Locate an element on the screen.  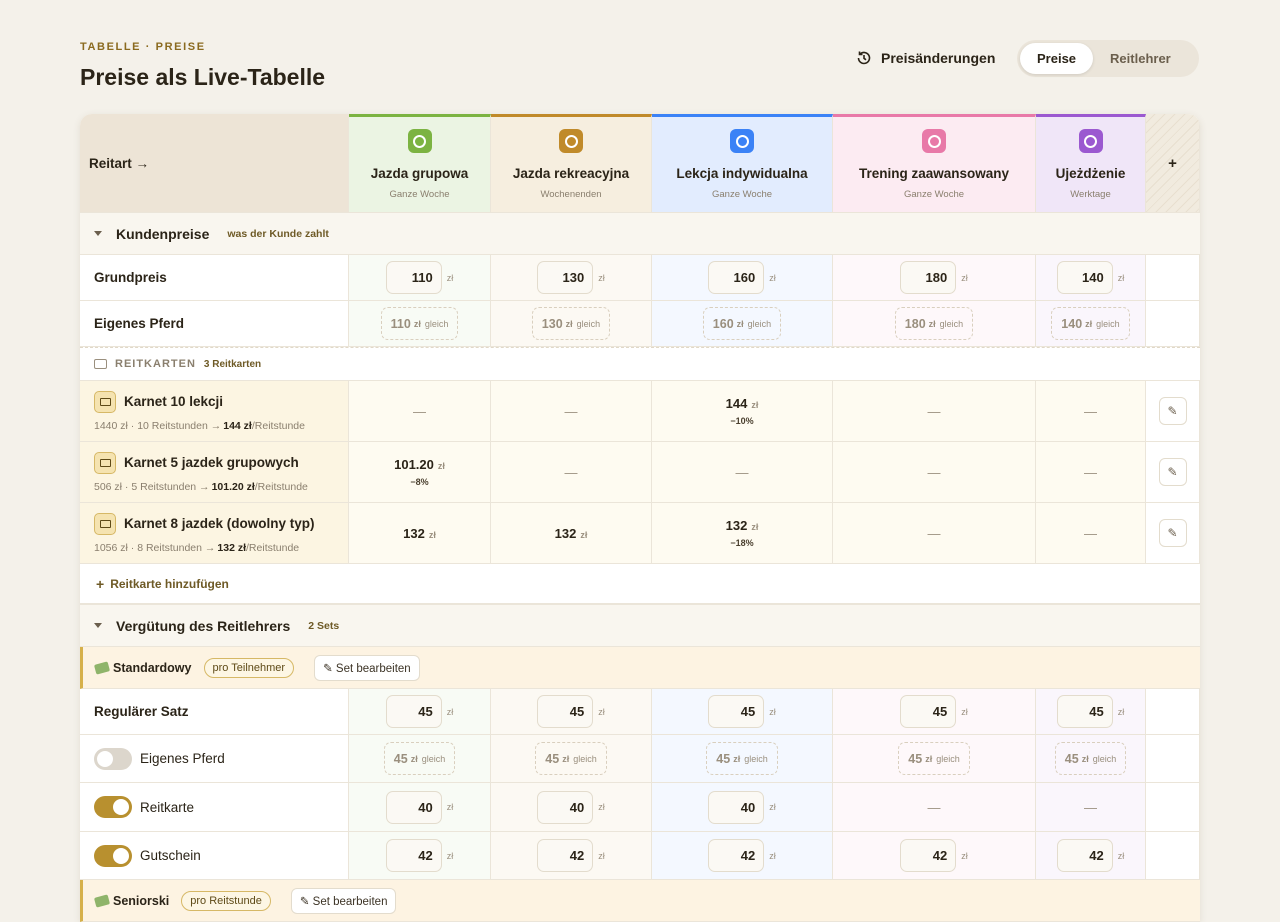
tab: Reitlehrer is located at coordinates (1140, 58).